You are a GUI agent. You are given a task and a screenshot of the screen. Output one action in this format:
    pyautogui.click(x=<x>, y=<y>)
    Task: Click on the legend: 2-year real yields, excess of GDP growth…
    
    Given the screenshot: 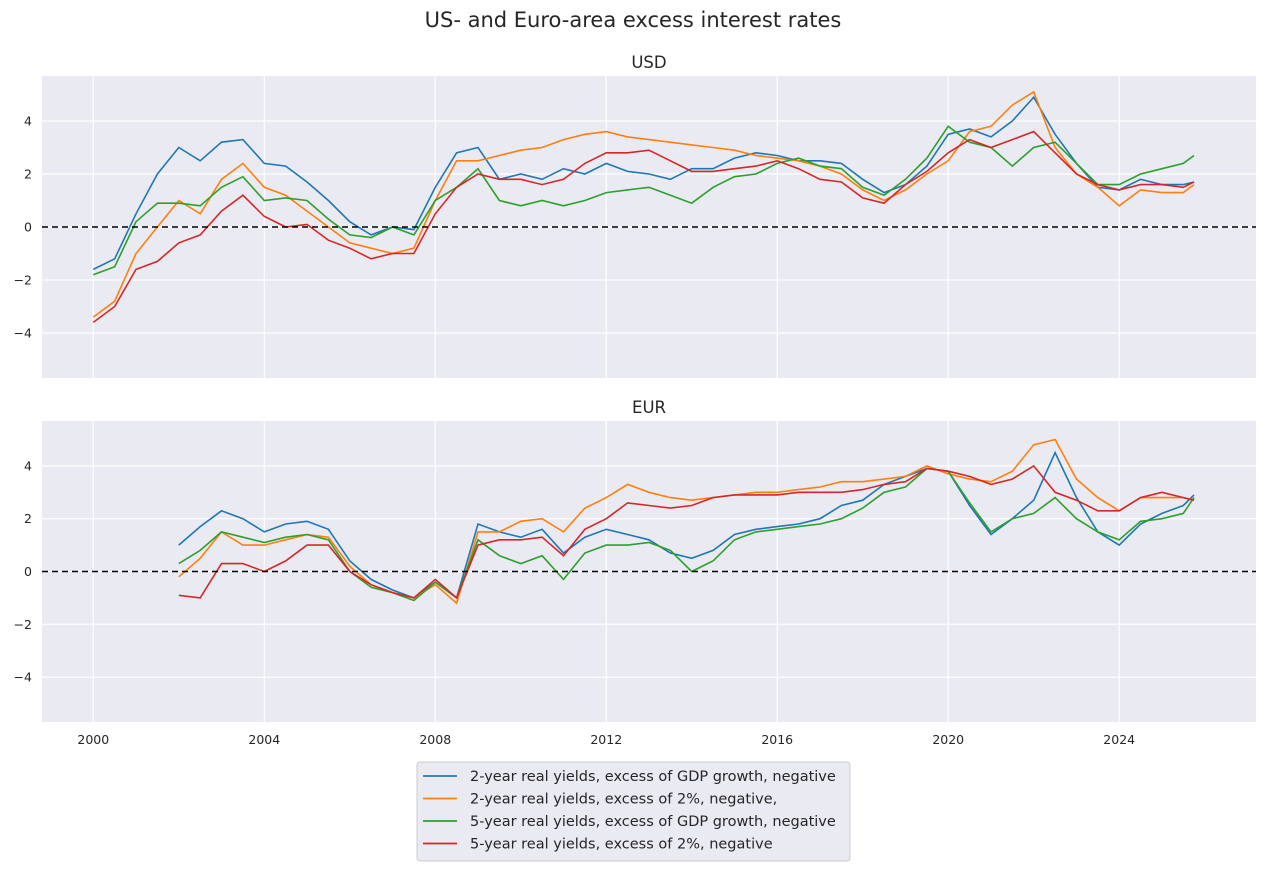 What is the action you would take?
    pyautogui.click(x=633, y=811)
    